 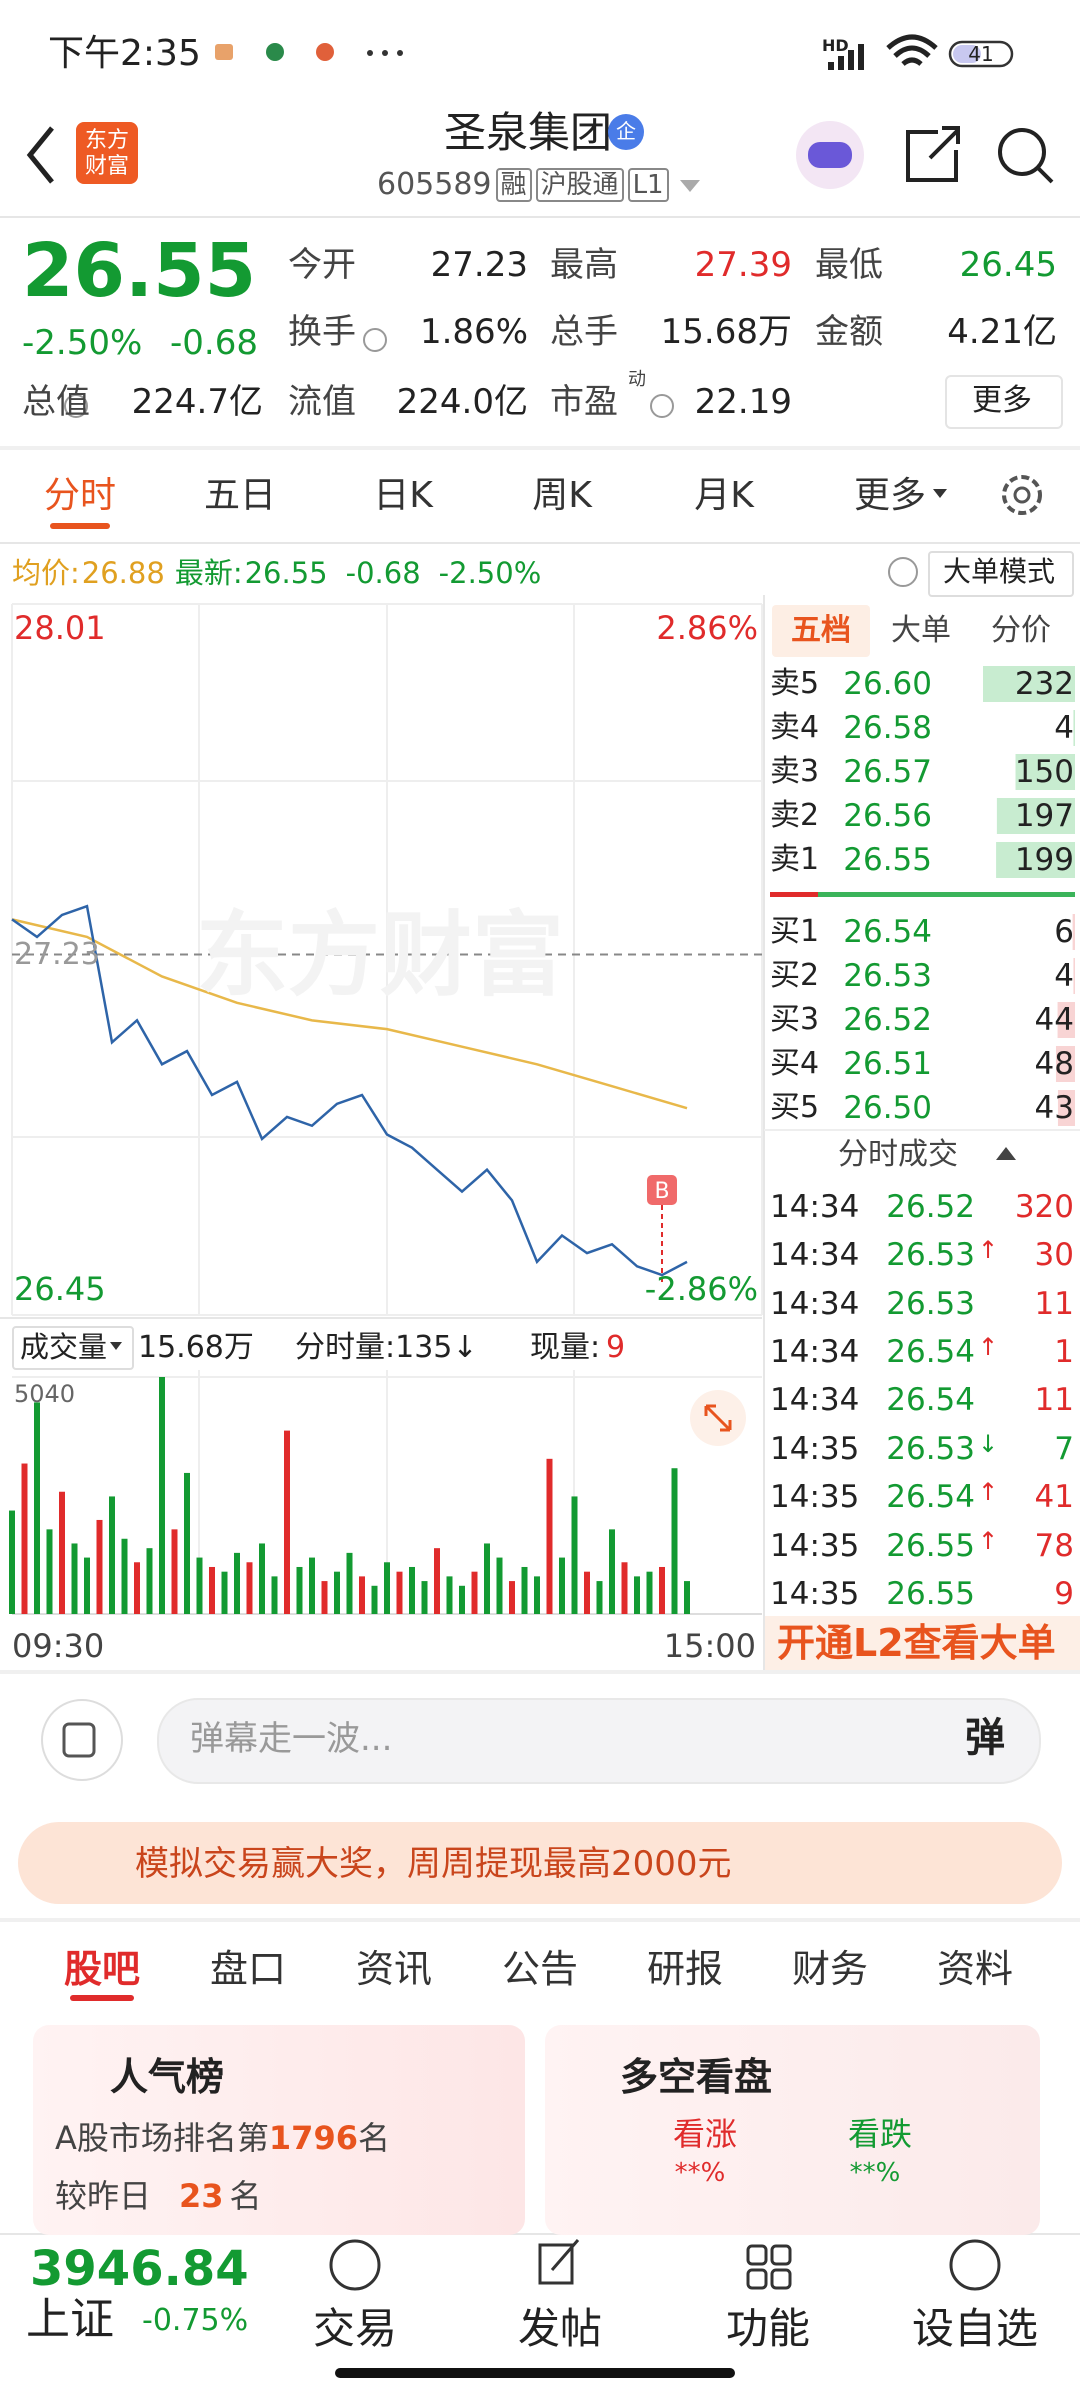 I want to click on book-price: 26.60, so click(x=887, y=684).